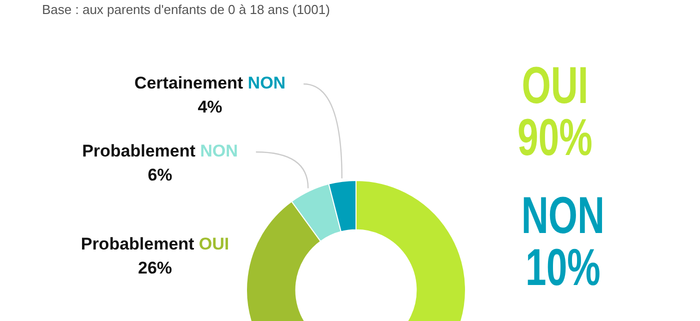 This screenshot has height=321, width=700. I want to click on data-label: 6%, so click(160, 175).